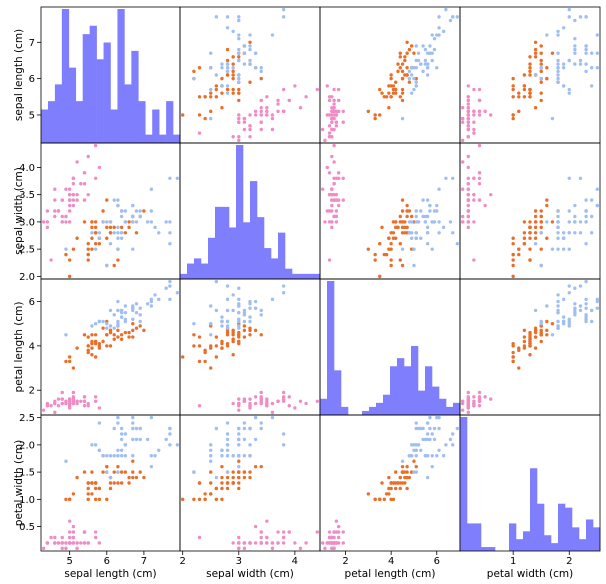 The width and height of the screenshot is (606, 584). What do you see at coordinates (27, 500) in the screenshot?
I see `y-tick-label: 1.0` at bounding box center [27, 500].